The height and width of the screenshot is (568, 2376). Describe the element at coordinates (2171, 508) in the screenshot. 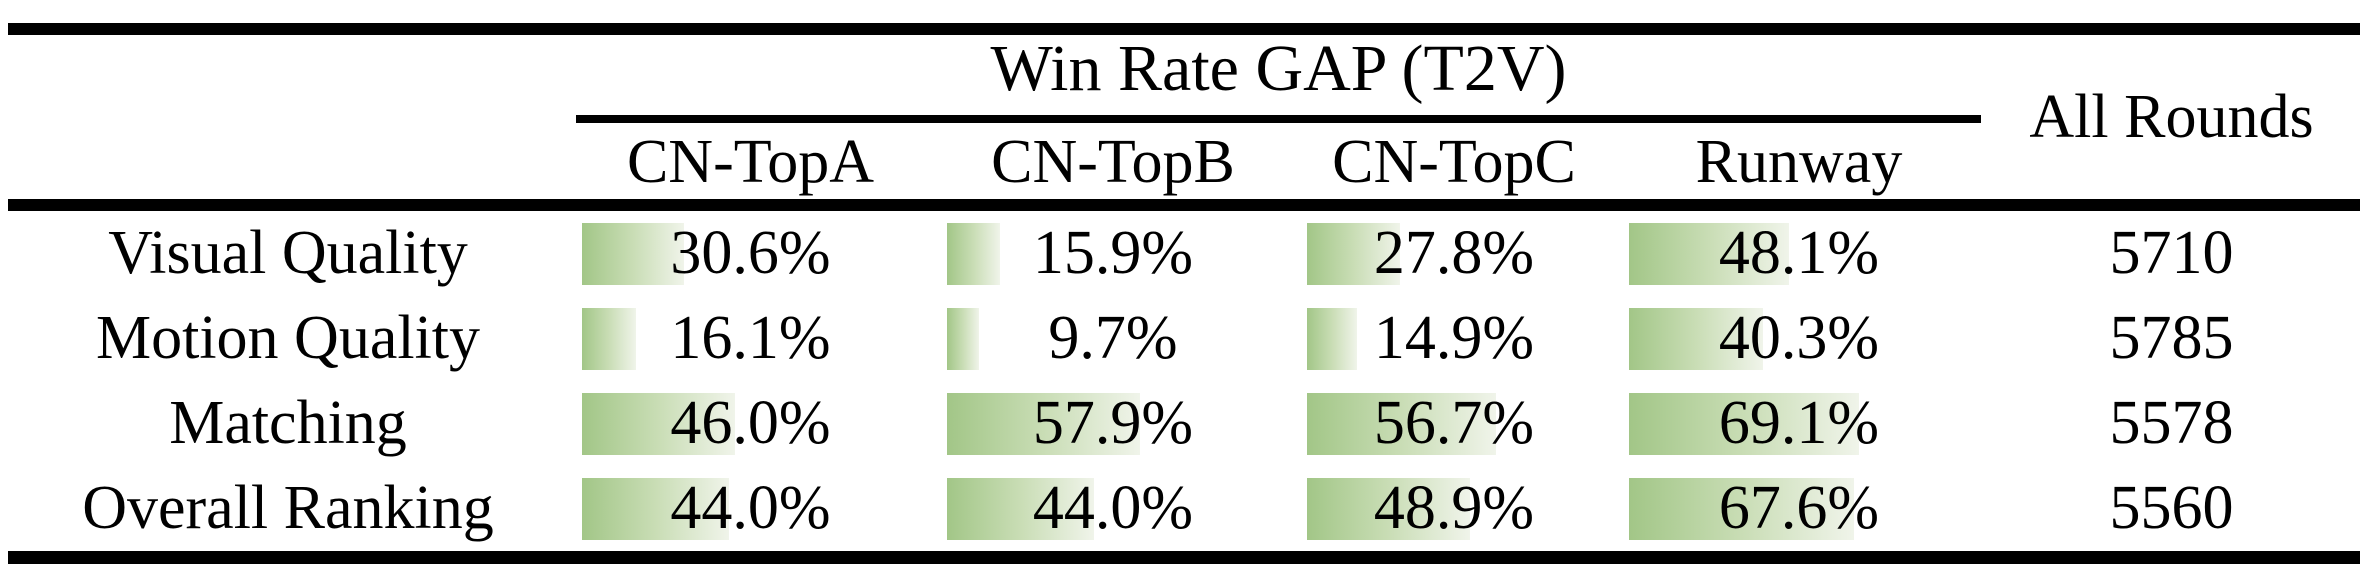

I see `all-rounds-value: 5560` at that location.